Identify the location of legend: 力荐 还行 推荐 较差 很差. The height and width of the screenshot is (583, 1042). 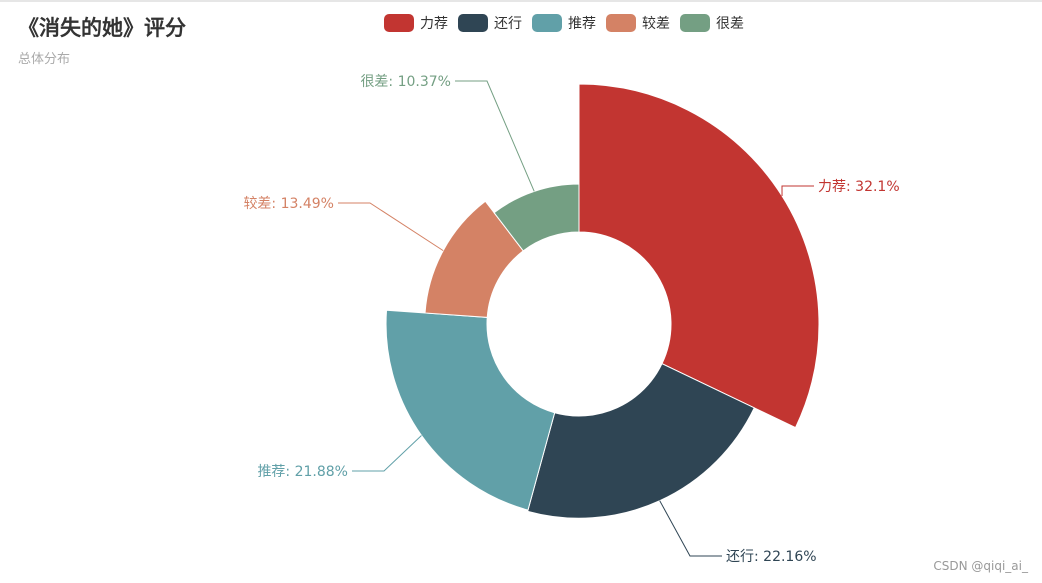
(564, 23).